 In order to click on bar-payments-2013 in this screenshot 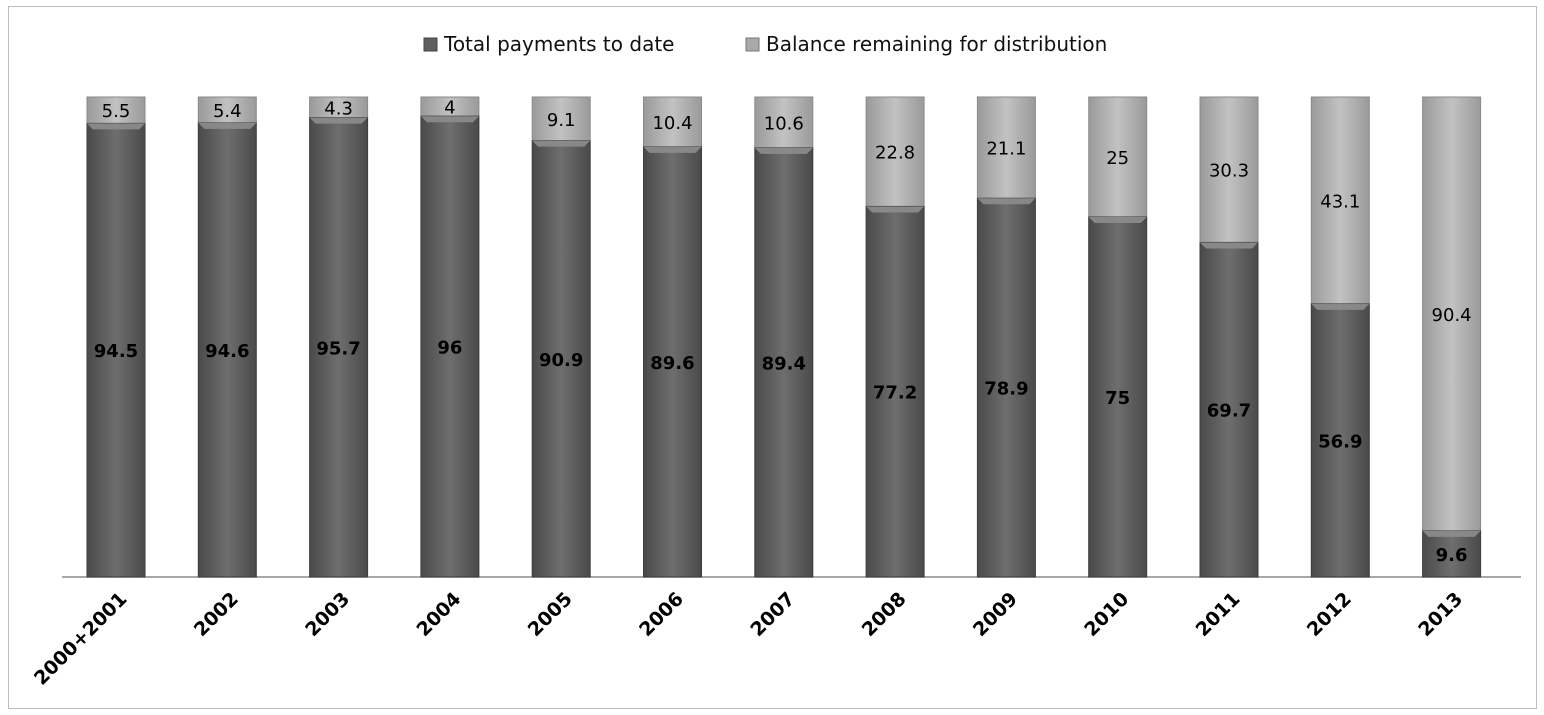, I will do `click(1452, 554)`.